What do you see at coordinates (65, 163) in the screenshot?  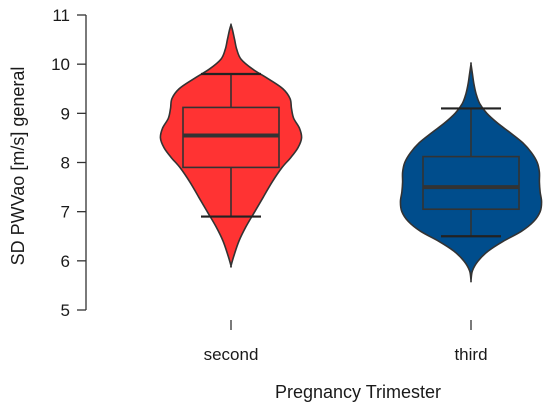 I see `y-tick-label: 8` at bounding box center [65, 163].